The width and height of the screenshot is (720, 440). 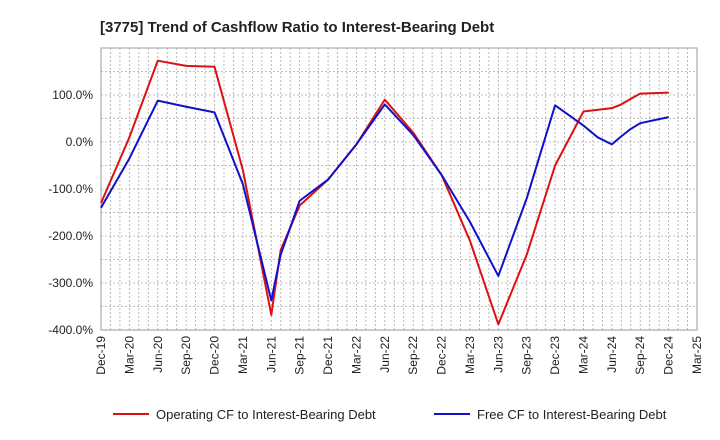 What do you see at coordinates (583, 355) in the screenshot?
I see `x-tick-label: Mar-24` at bounding box center [583, 355].